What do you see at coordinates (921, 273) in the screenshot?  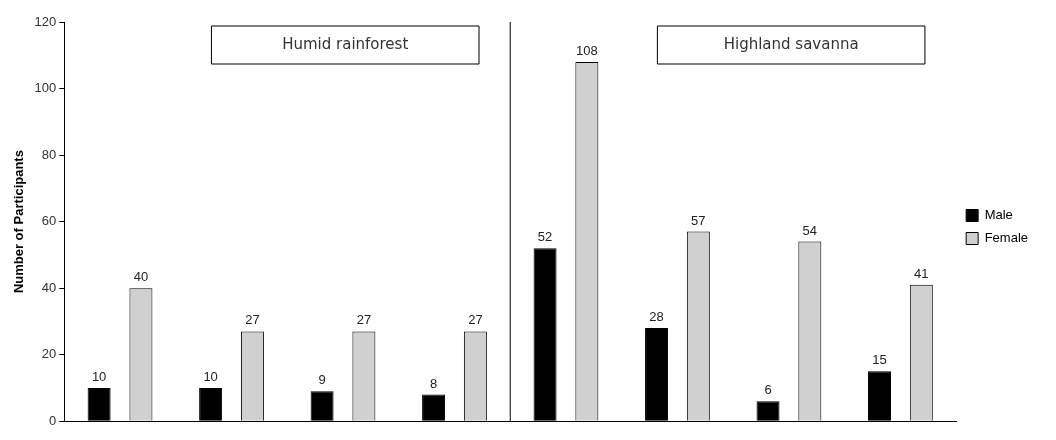 I see `data-label: 41` at bounding box center [921, 273].